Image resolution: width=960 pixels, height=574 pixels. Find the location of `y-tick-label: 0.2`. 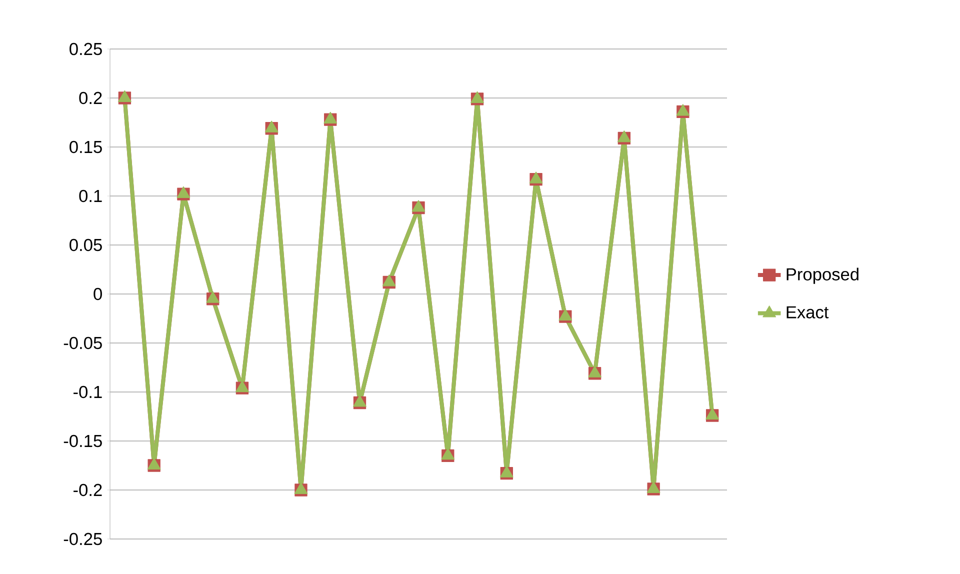

y-tick-label: 0.2 is located at coordinates (90, 98).